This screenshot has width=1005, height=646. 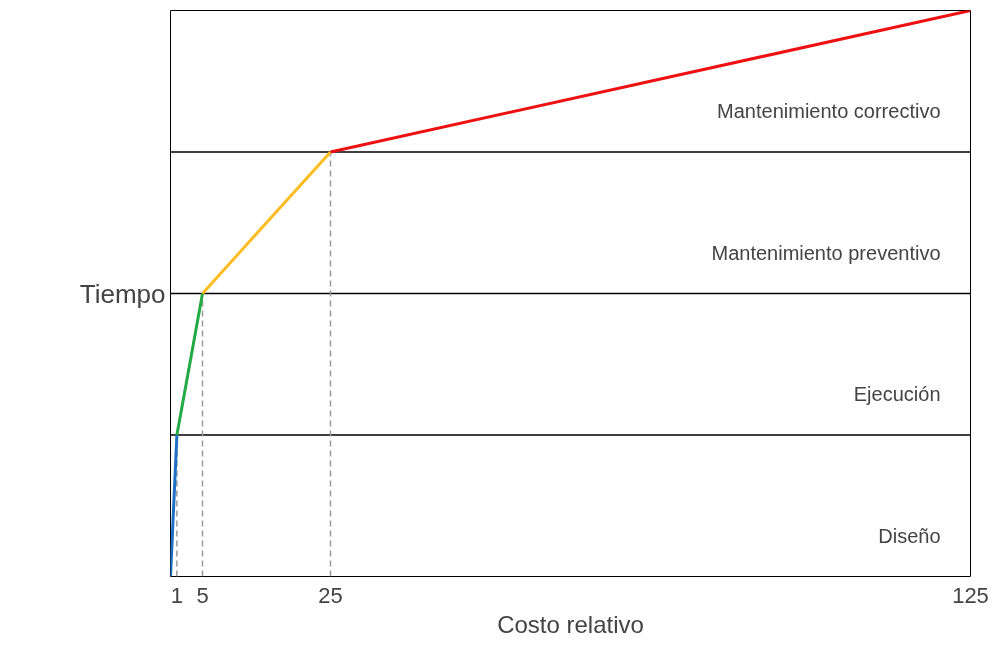 What do you see at coordinates (177, 595) in the screenshot?
I see `x-tick-label: 1` at bounding box center [177, 595].